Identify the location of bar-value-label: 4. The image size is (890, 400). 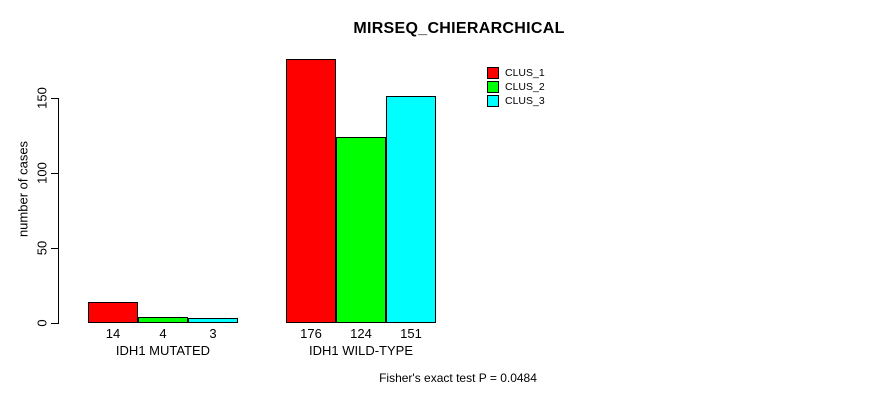
(163, 333).